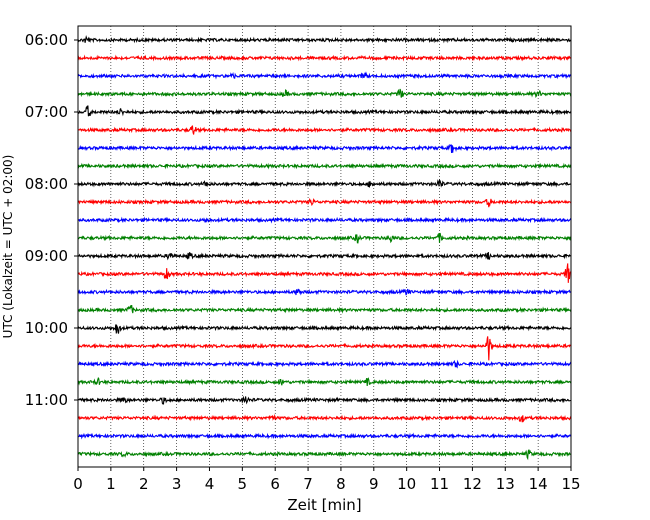  Describe the element at coordinates (111, 484) in the screenshot. I see `x-tick-label: 1` at that location.